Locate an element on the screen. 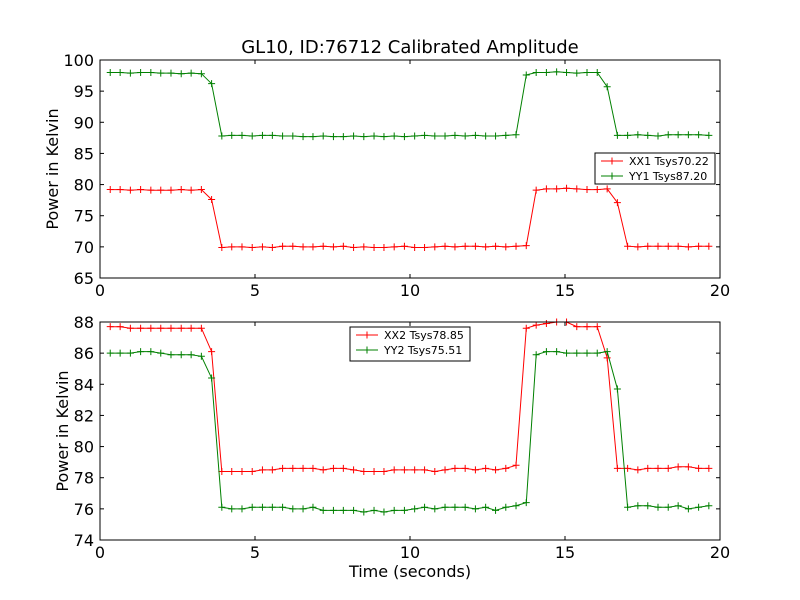 This screenshot has height=600, width=800. legend-box is located at coordinates (410, 344).